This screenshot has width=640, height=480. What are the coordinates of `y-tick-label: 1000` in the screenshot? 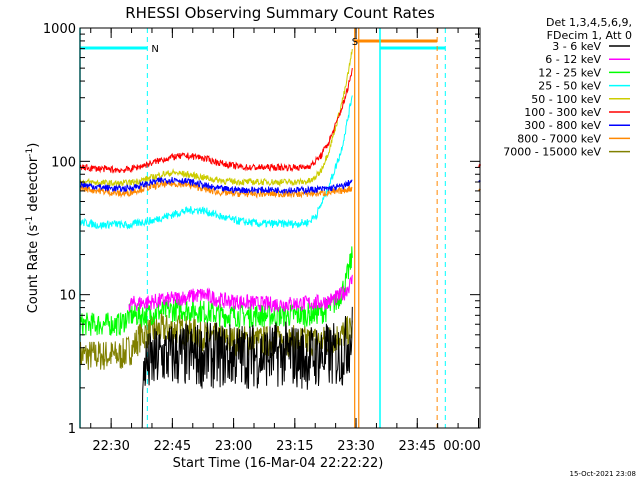 It's located at (59, 29).